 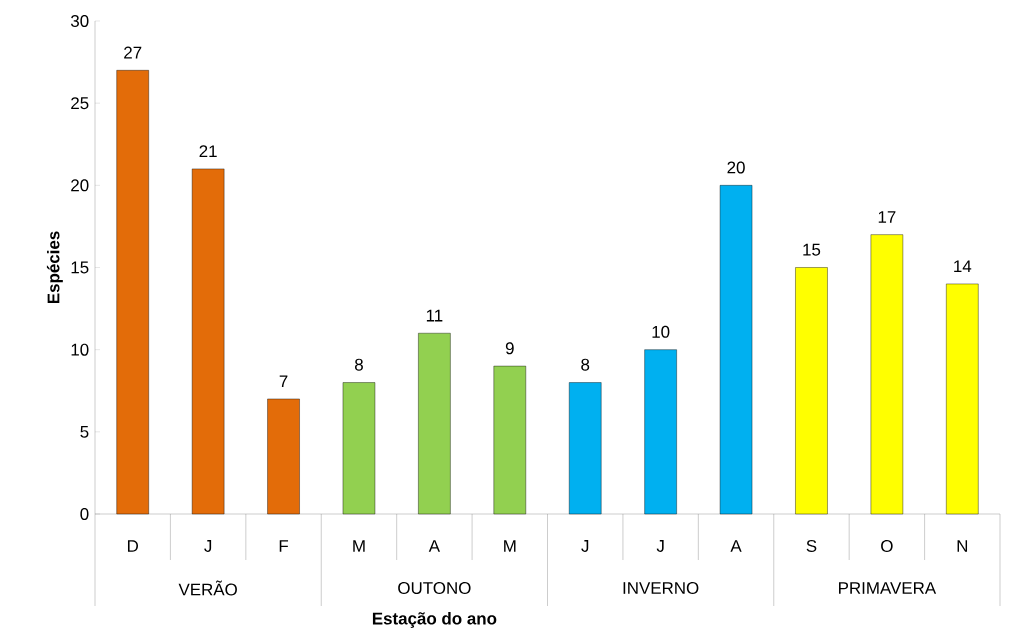 What do you see at coordinates (80, 103) in the screenshot?
I see `y-tick-label: 25` at bounding box center [80, 103].